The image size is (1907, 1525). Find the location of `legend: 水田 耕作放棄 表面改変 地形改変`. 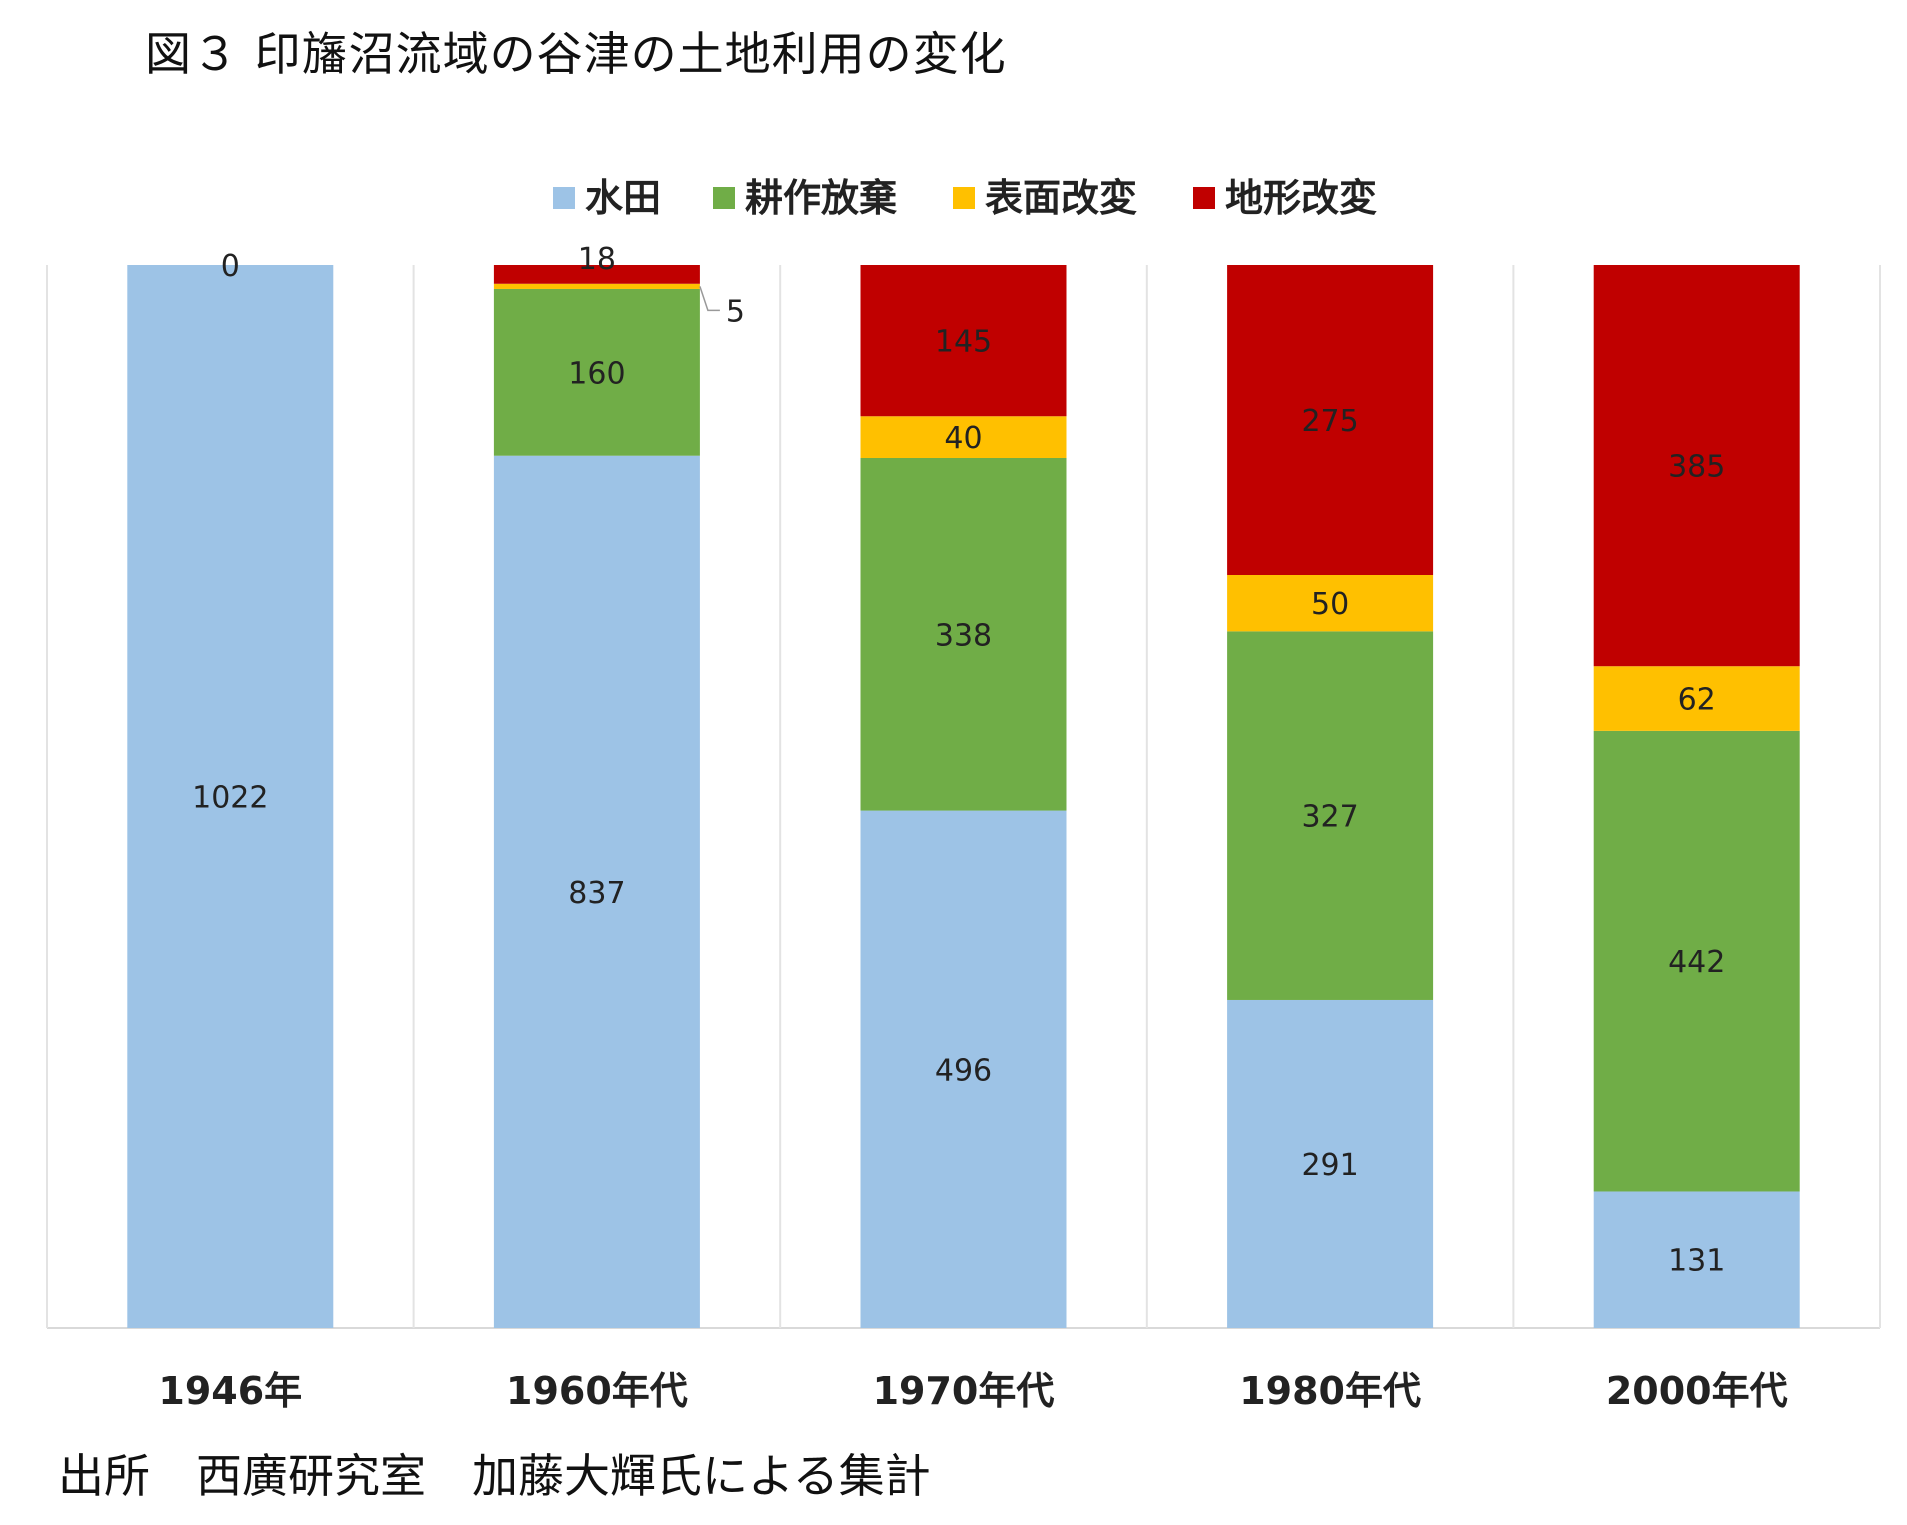

legend: 水田 耕作放棄 表面改変 地形改変 is located at coordinates (965, 198).